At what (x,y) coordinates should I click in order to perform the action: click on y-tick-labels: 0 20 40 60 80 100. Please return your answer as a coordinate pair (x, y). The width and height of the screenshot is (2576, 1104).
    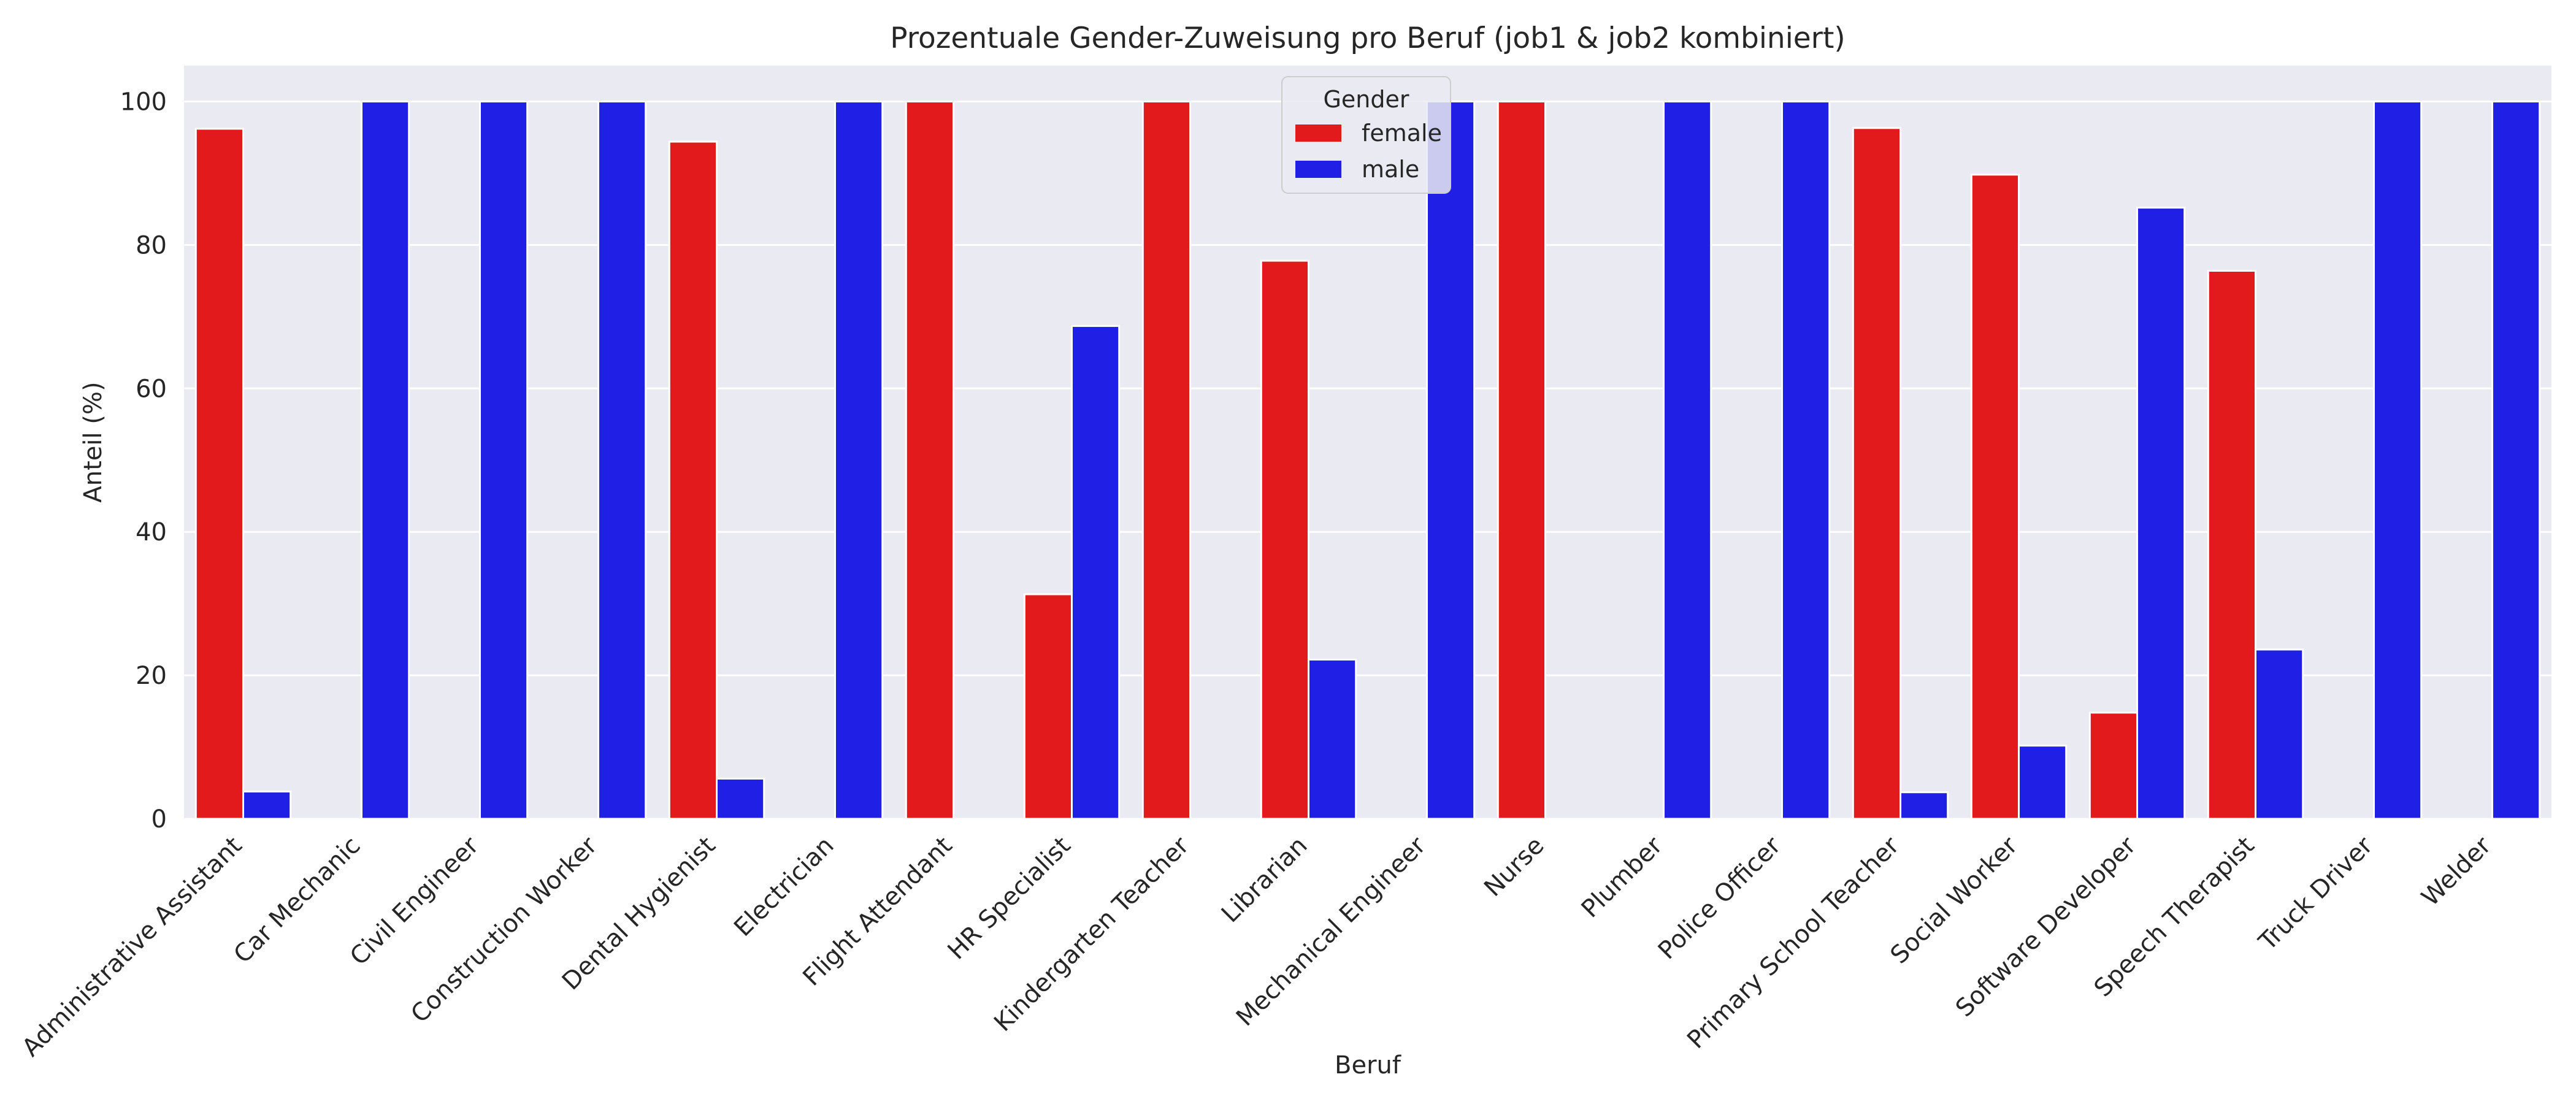
    Looking at the image, I should click on (143, 461).